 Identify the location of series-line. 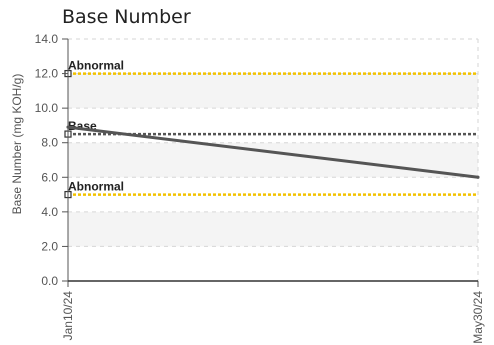
(273, 152).